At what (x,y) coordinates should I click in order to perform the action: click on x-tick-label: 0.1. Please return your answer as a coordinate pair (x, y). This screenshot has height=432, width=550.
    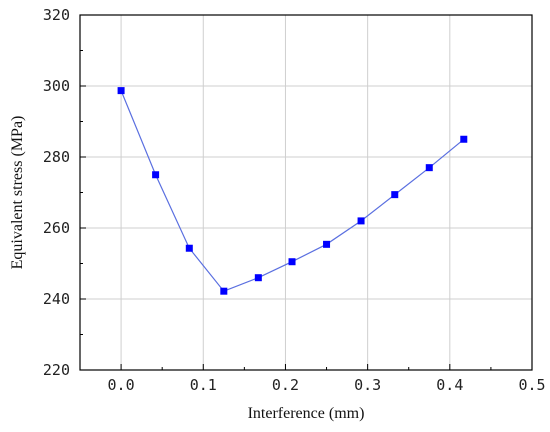
    Looking at the image, I should click on (203, 385).